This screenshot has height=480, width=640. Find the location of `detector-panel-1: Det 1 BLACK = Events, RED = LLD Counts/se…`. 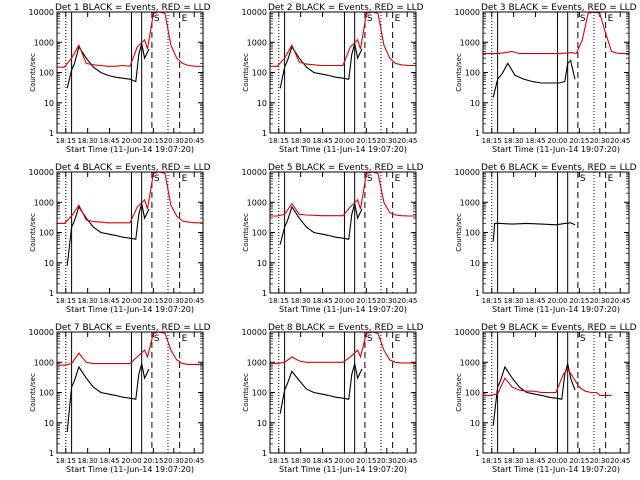

detector-panel-1: Det 1 BLACK = Events, RED = LLD Counts/se… is located at coordinates (120, 78).